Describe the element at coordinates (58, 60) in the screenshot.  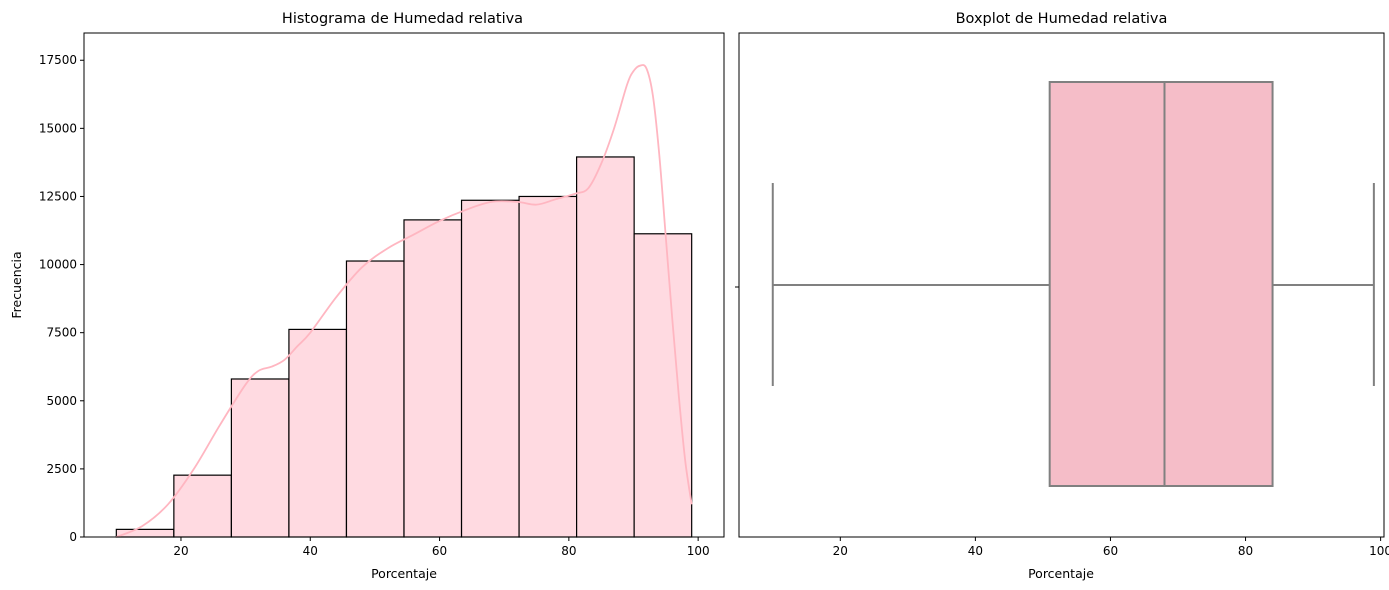
I see `histogram-y-tick-label: 17500` at that location.